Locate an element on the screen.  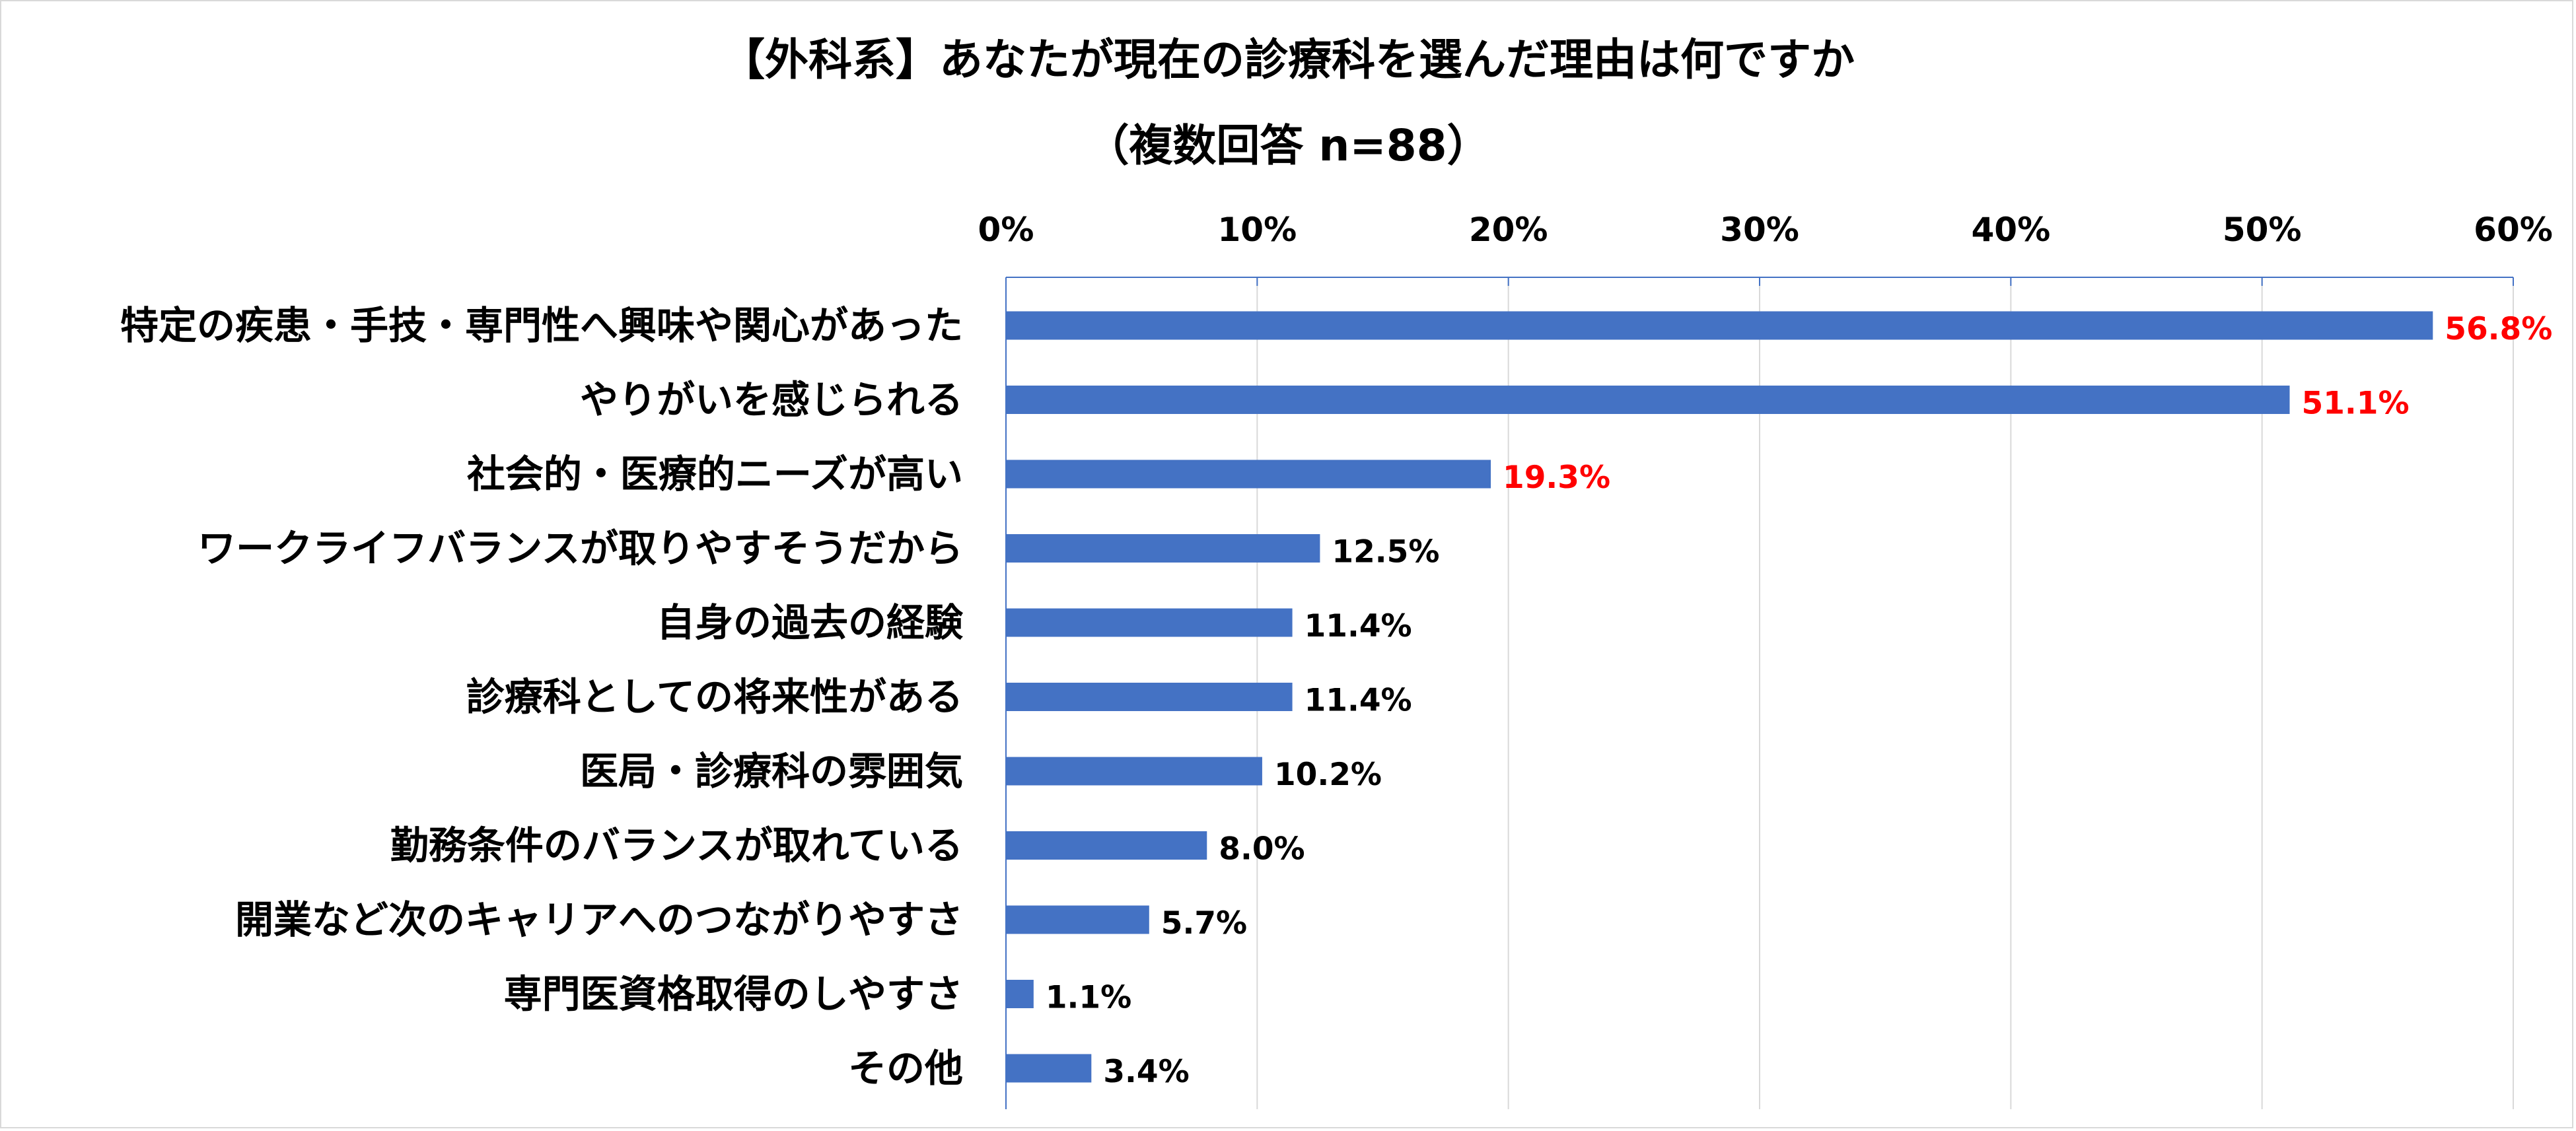
category-label: やりがいを感じられる is located at coordinates (771, 401).